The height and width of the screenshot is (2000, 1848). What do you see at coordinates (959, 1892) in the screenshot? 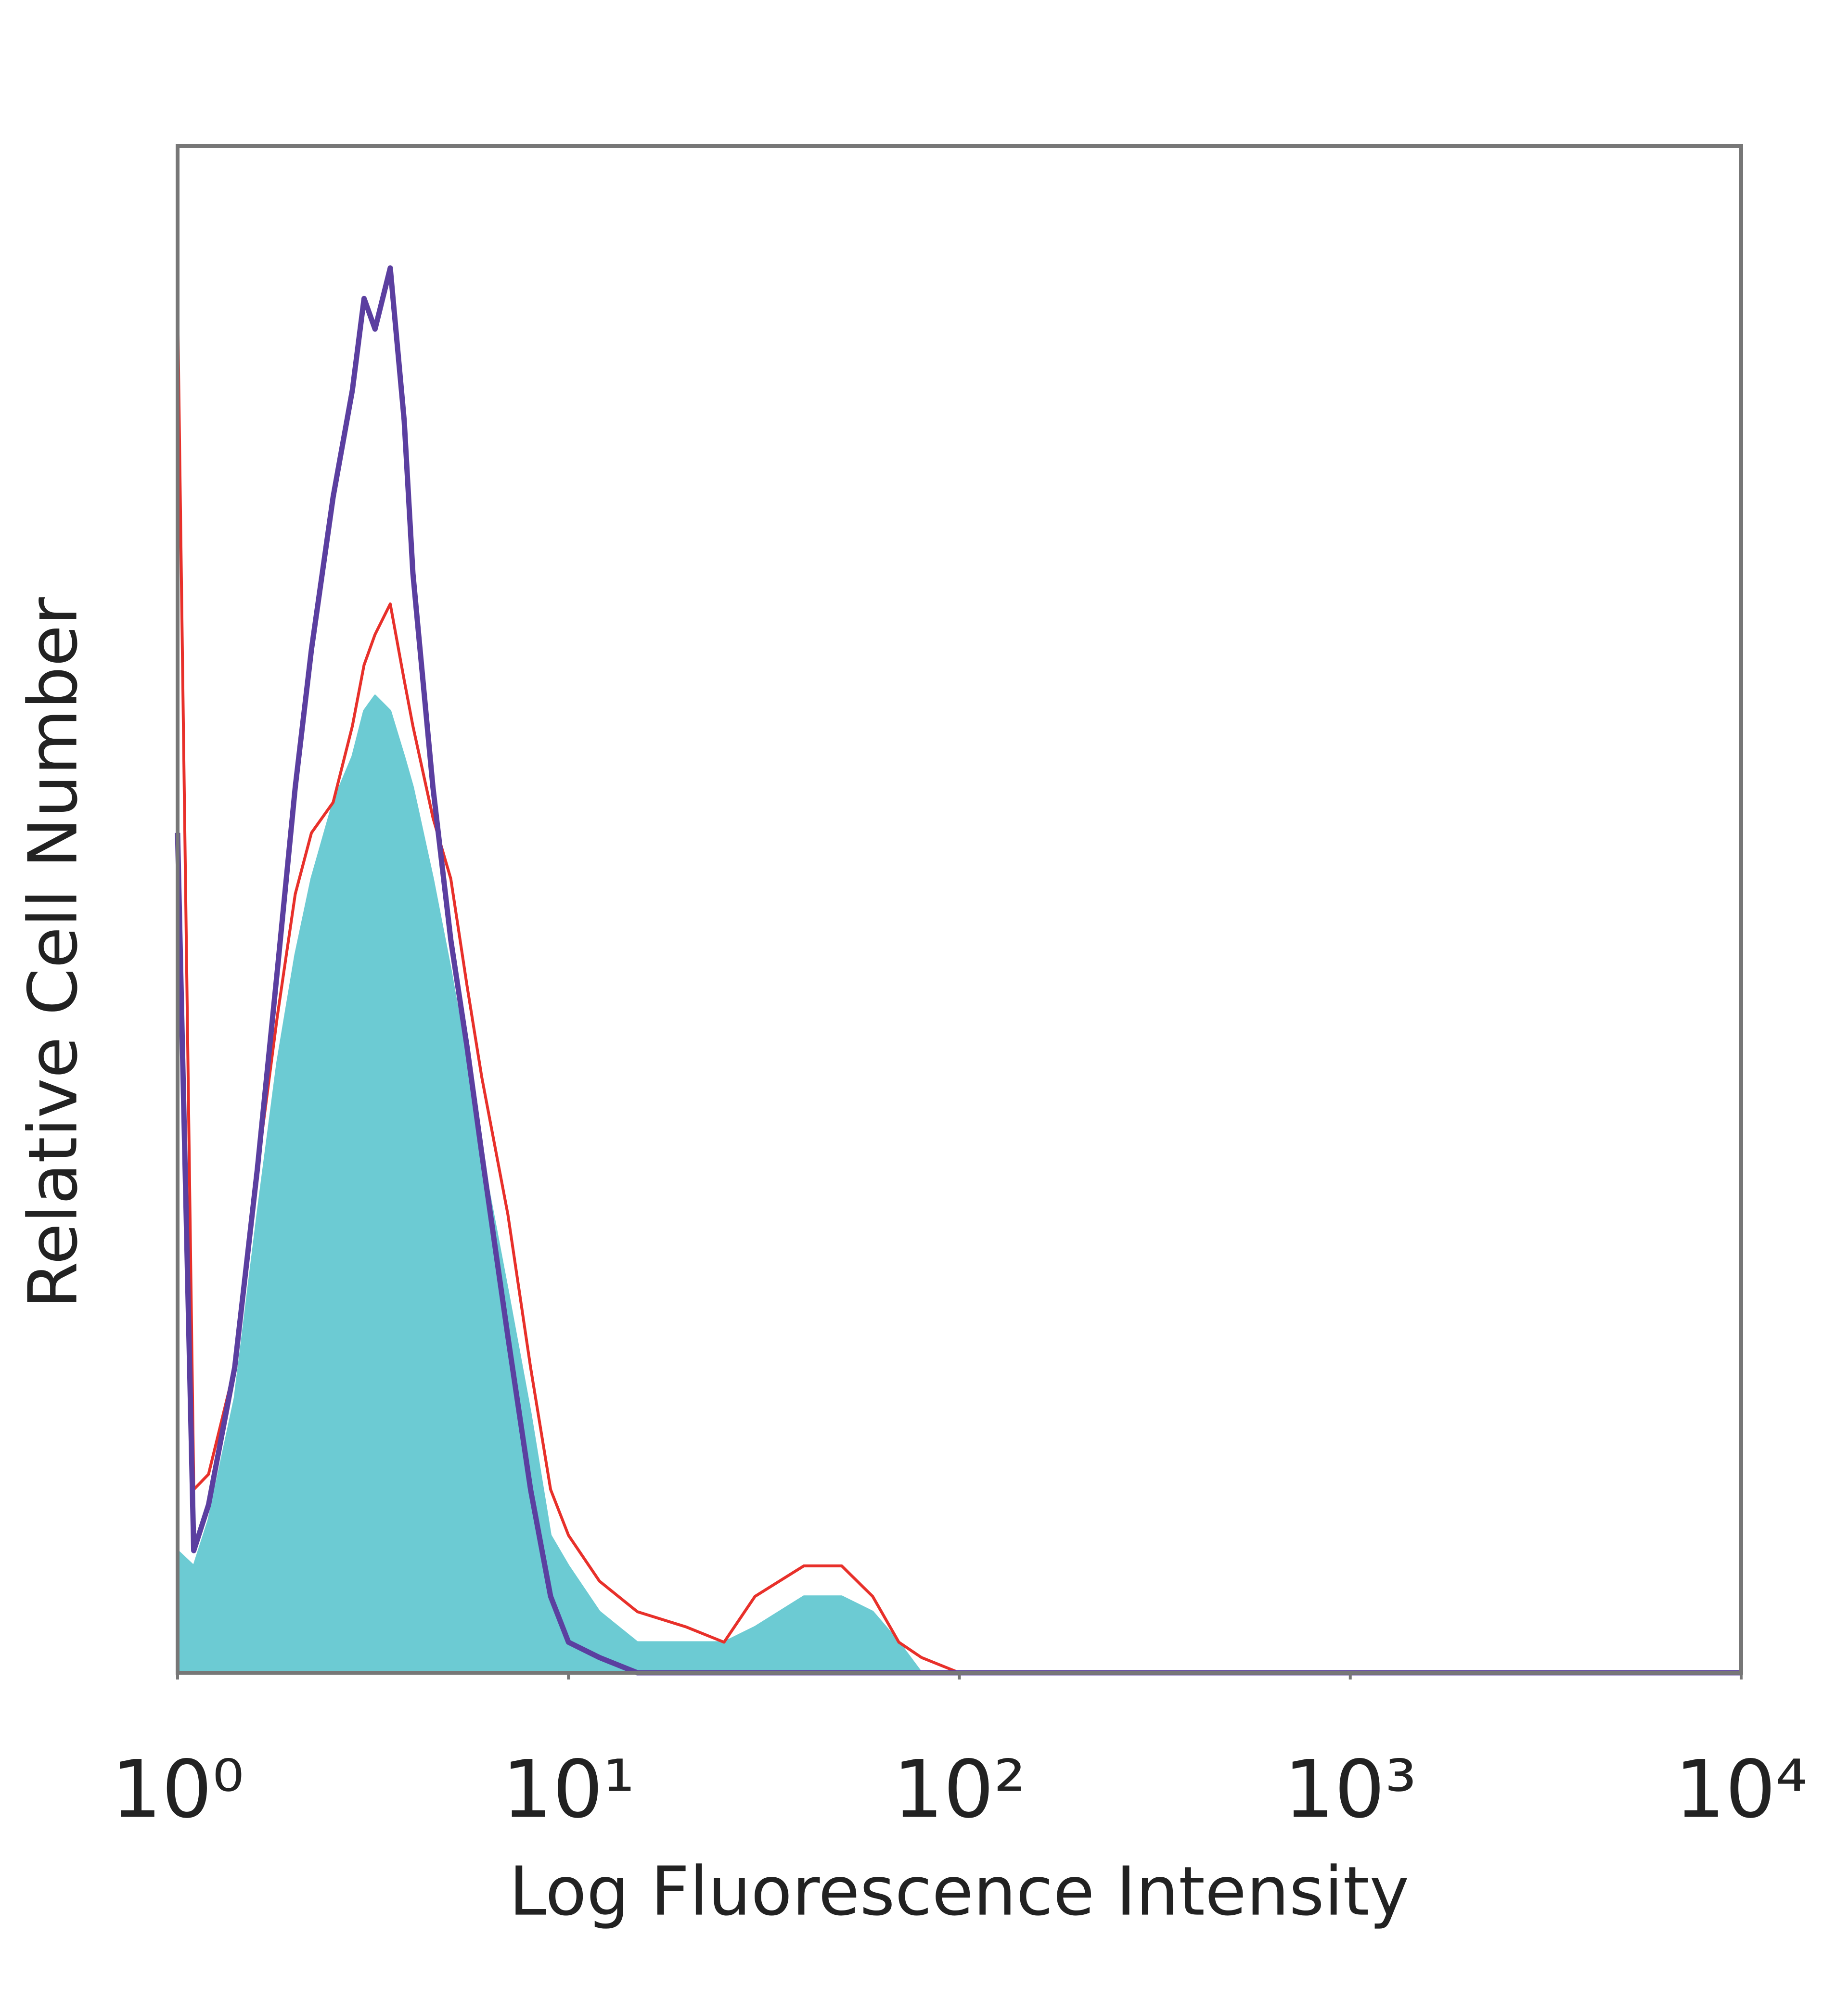
I see `x-axis-label: Log Fluorescence Intensity` at bounding box center [959, 1892].